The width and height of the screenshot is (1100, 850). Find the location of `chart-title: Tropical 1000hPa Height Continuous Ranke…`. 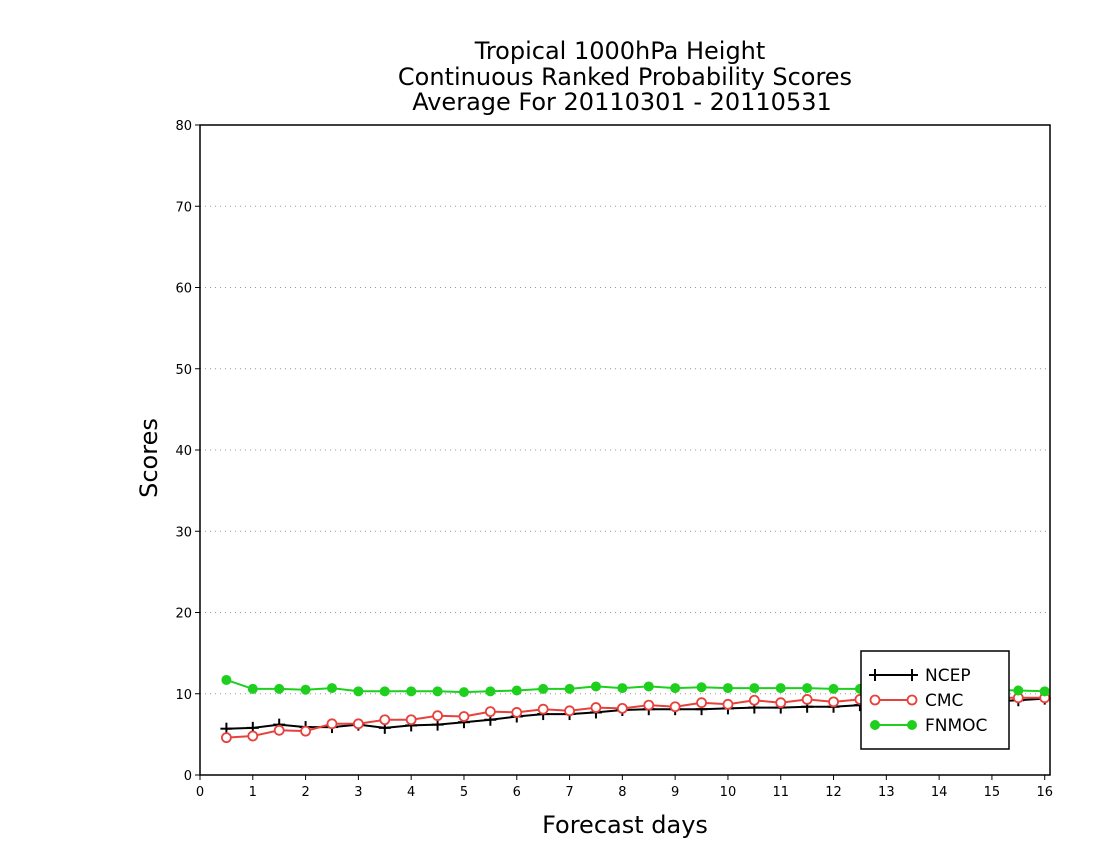

chart-title: Tropical 1000hPa Height Continuous Ranke… is located at coordinates (625, 76).